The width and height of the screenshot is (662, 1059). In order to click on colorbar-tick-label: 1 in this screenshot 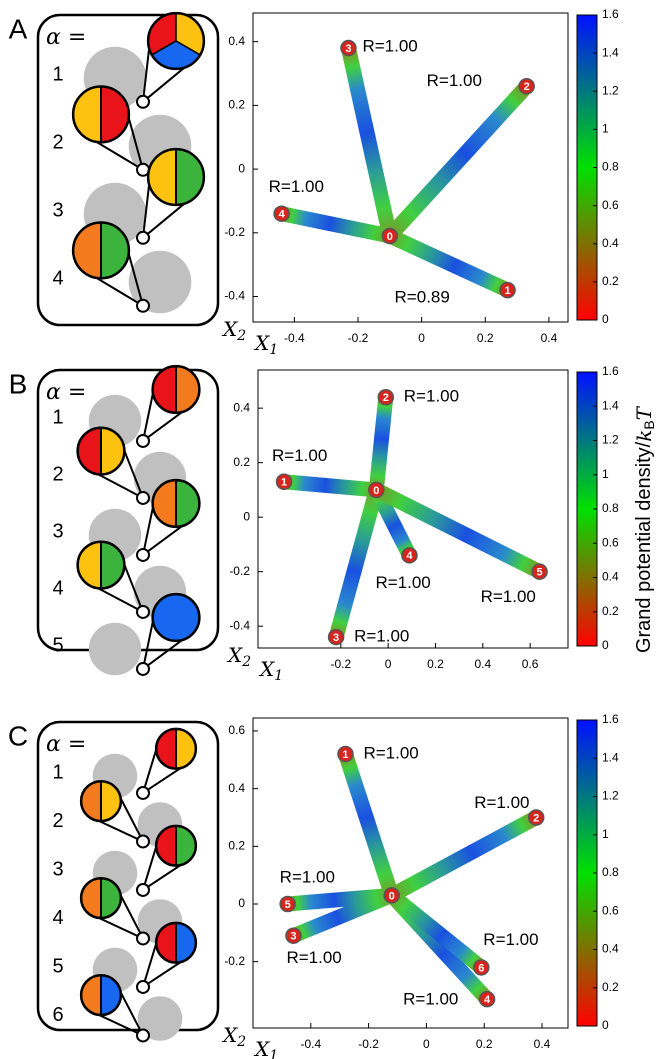, I will do `click(605, 834)`.